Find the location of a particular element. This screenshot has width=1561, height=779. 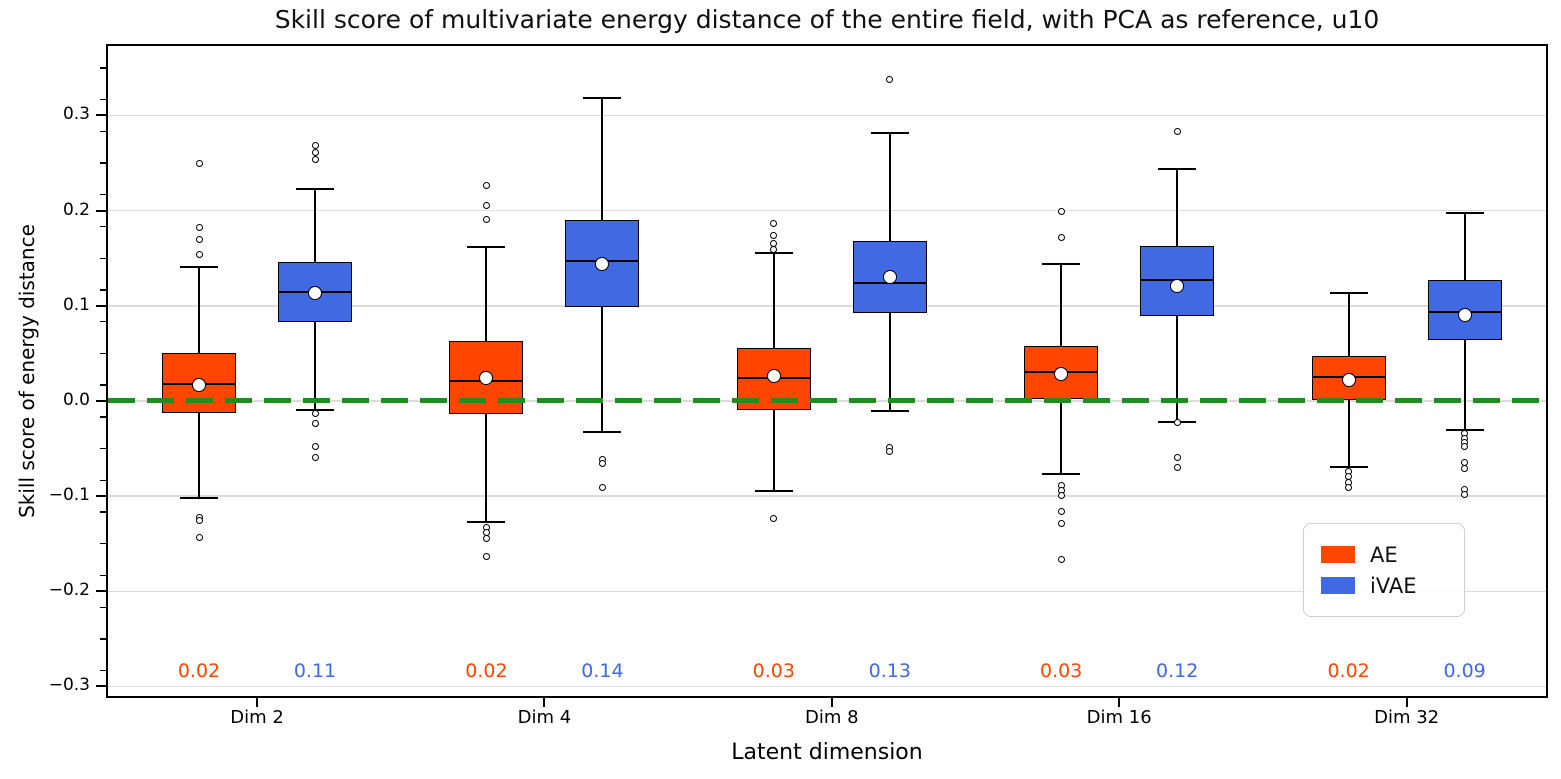

mean-value-label-ae-dim-32: 0.02 is located at coordinates (1348, 671).